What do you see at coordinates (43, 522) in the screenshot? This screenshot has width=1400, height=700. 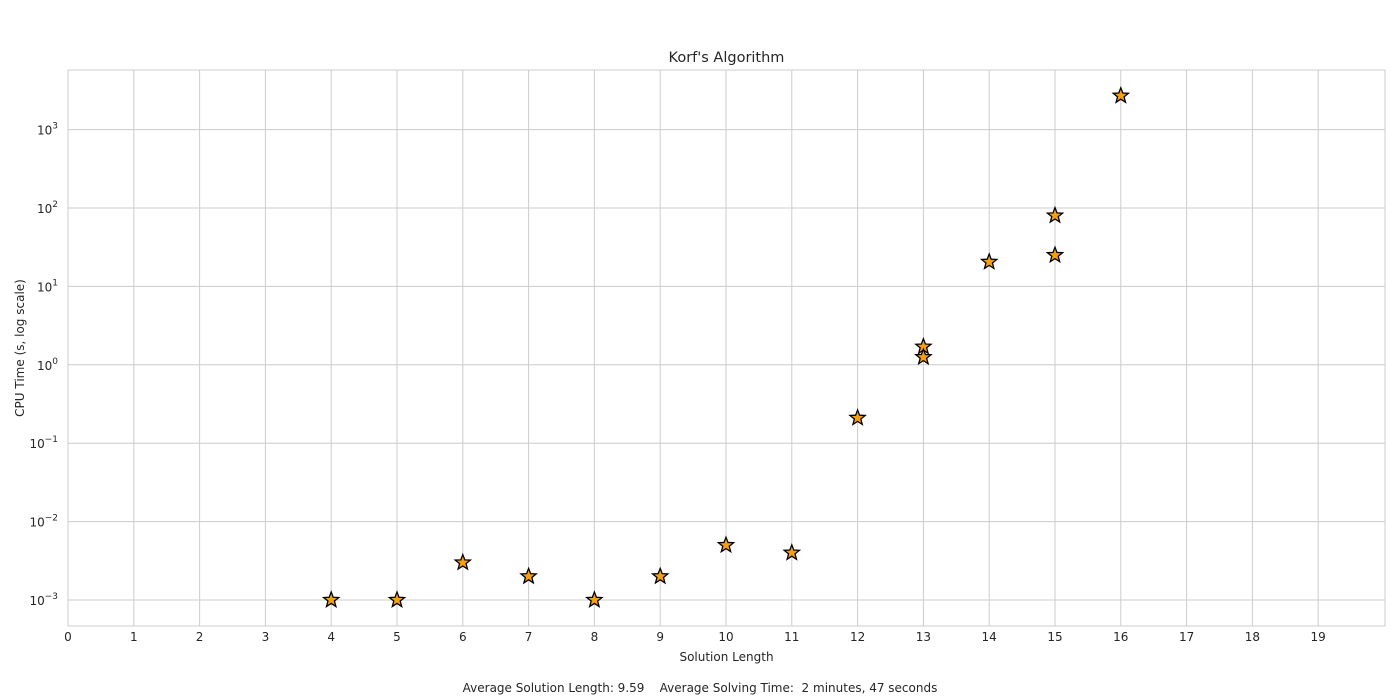 I see `y-tick-label: 10⁻²` at bounding box center [43, 522].